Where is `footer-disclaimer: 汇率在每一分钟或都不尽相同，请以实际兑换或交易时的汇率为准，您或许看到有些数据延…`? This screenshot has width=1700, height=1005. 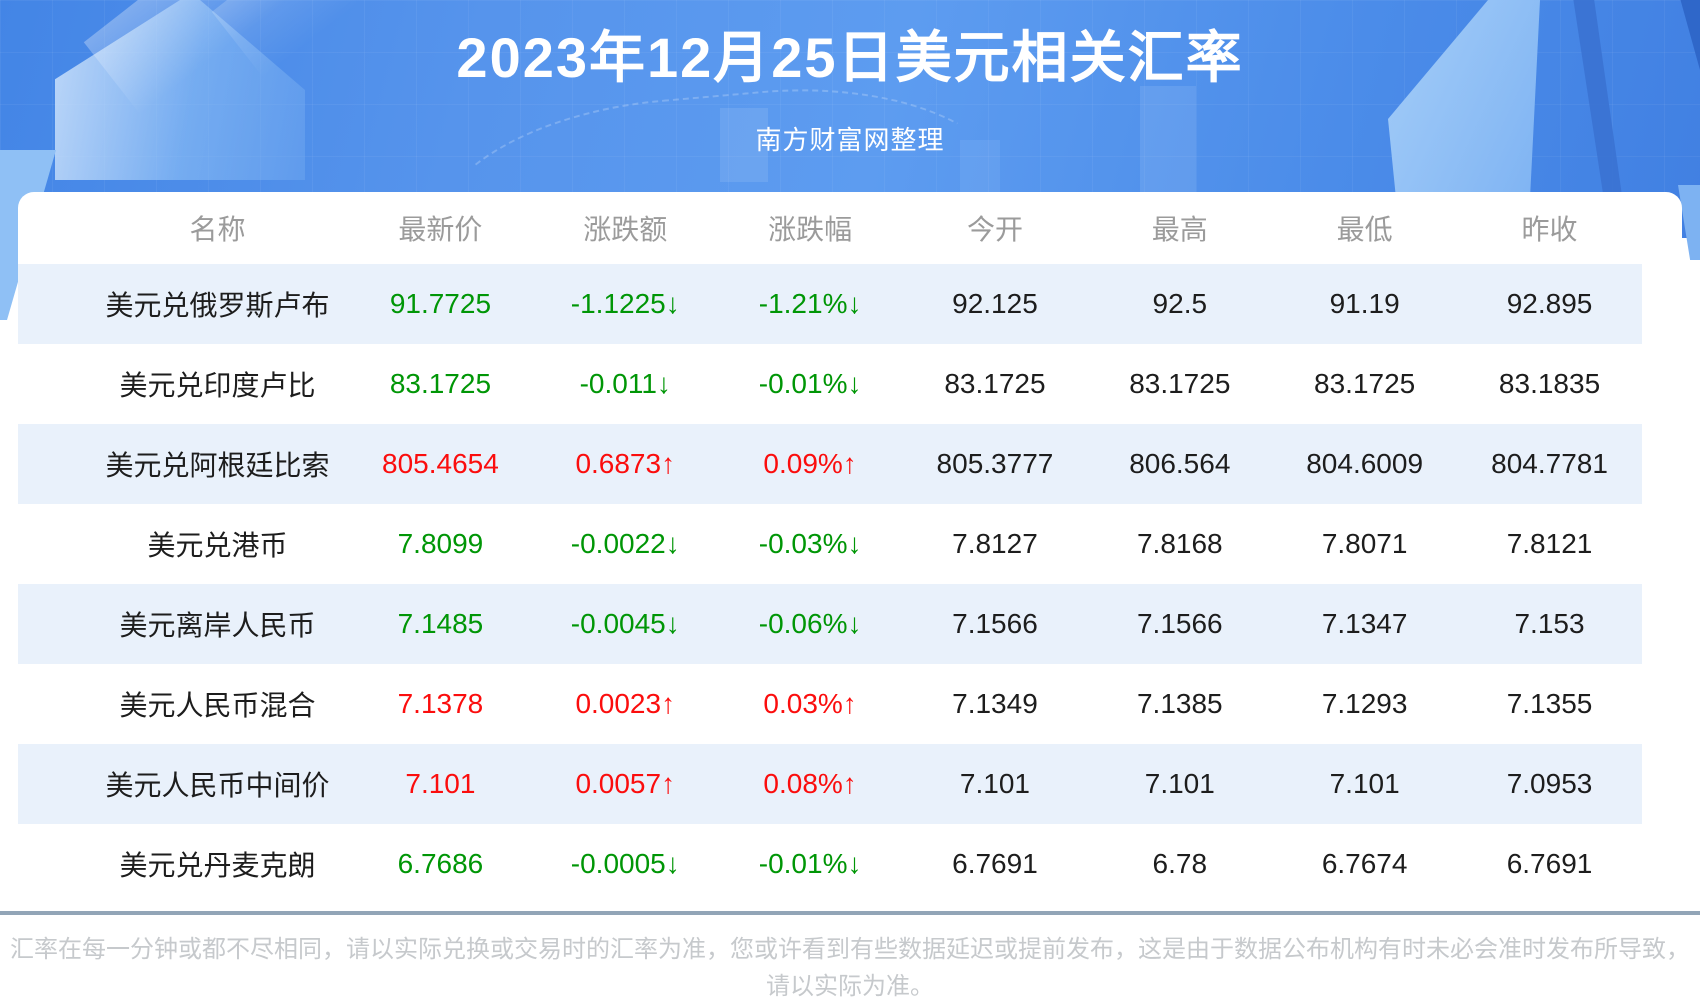
footer-disclaimer: 汇率在每一分钟或都不尽相同，请以实际兑换或交易时的汇率为准，您或许看到有些数据延… is located at coordinates (850, 968).